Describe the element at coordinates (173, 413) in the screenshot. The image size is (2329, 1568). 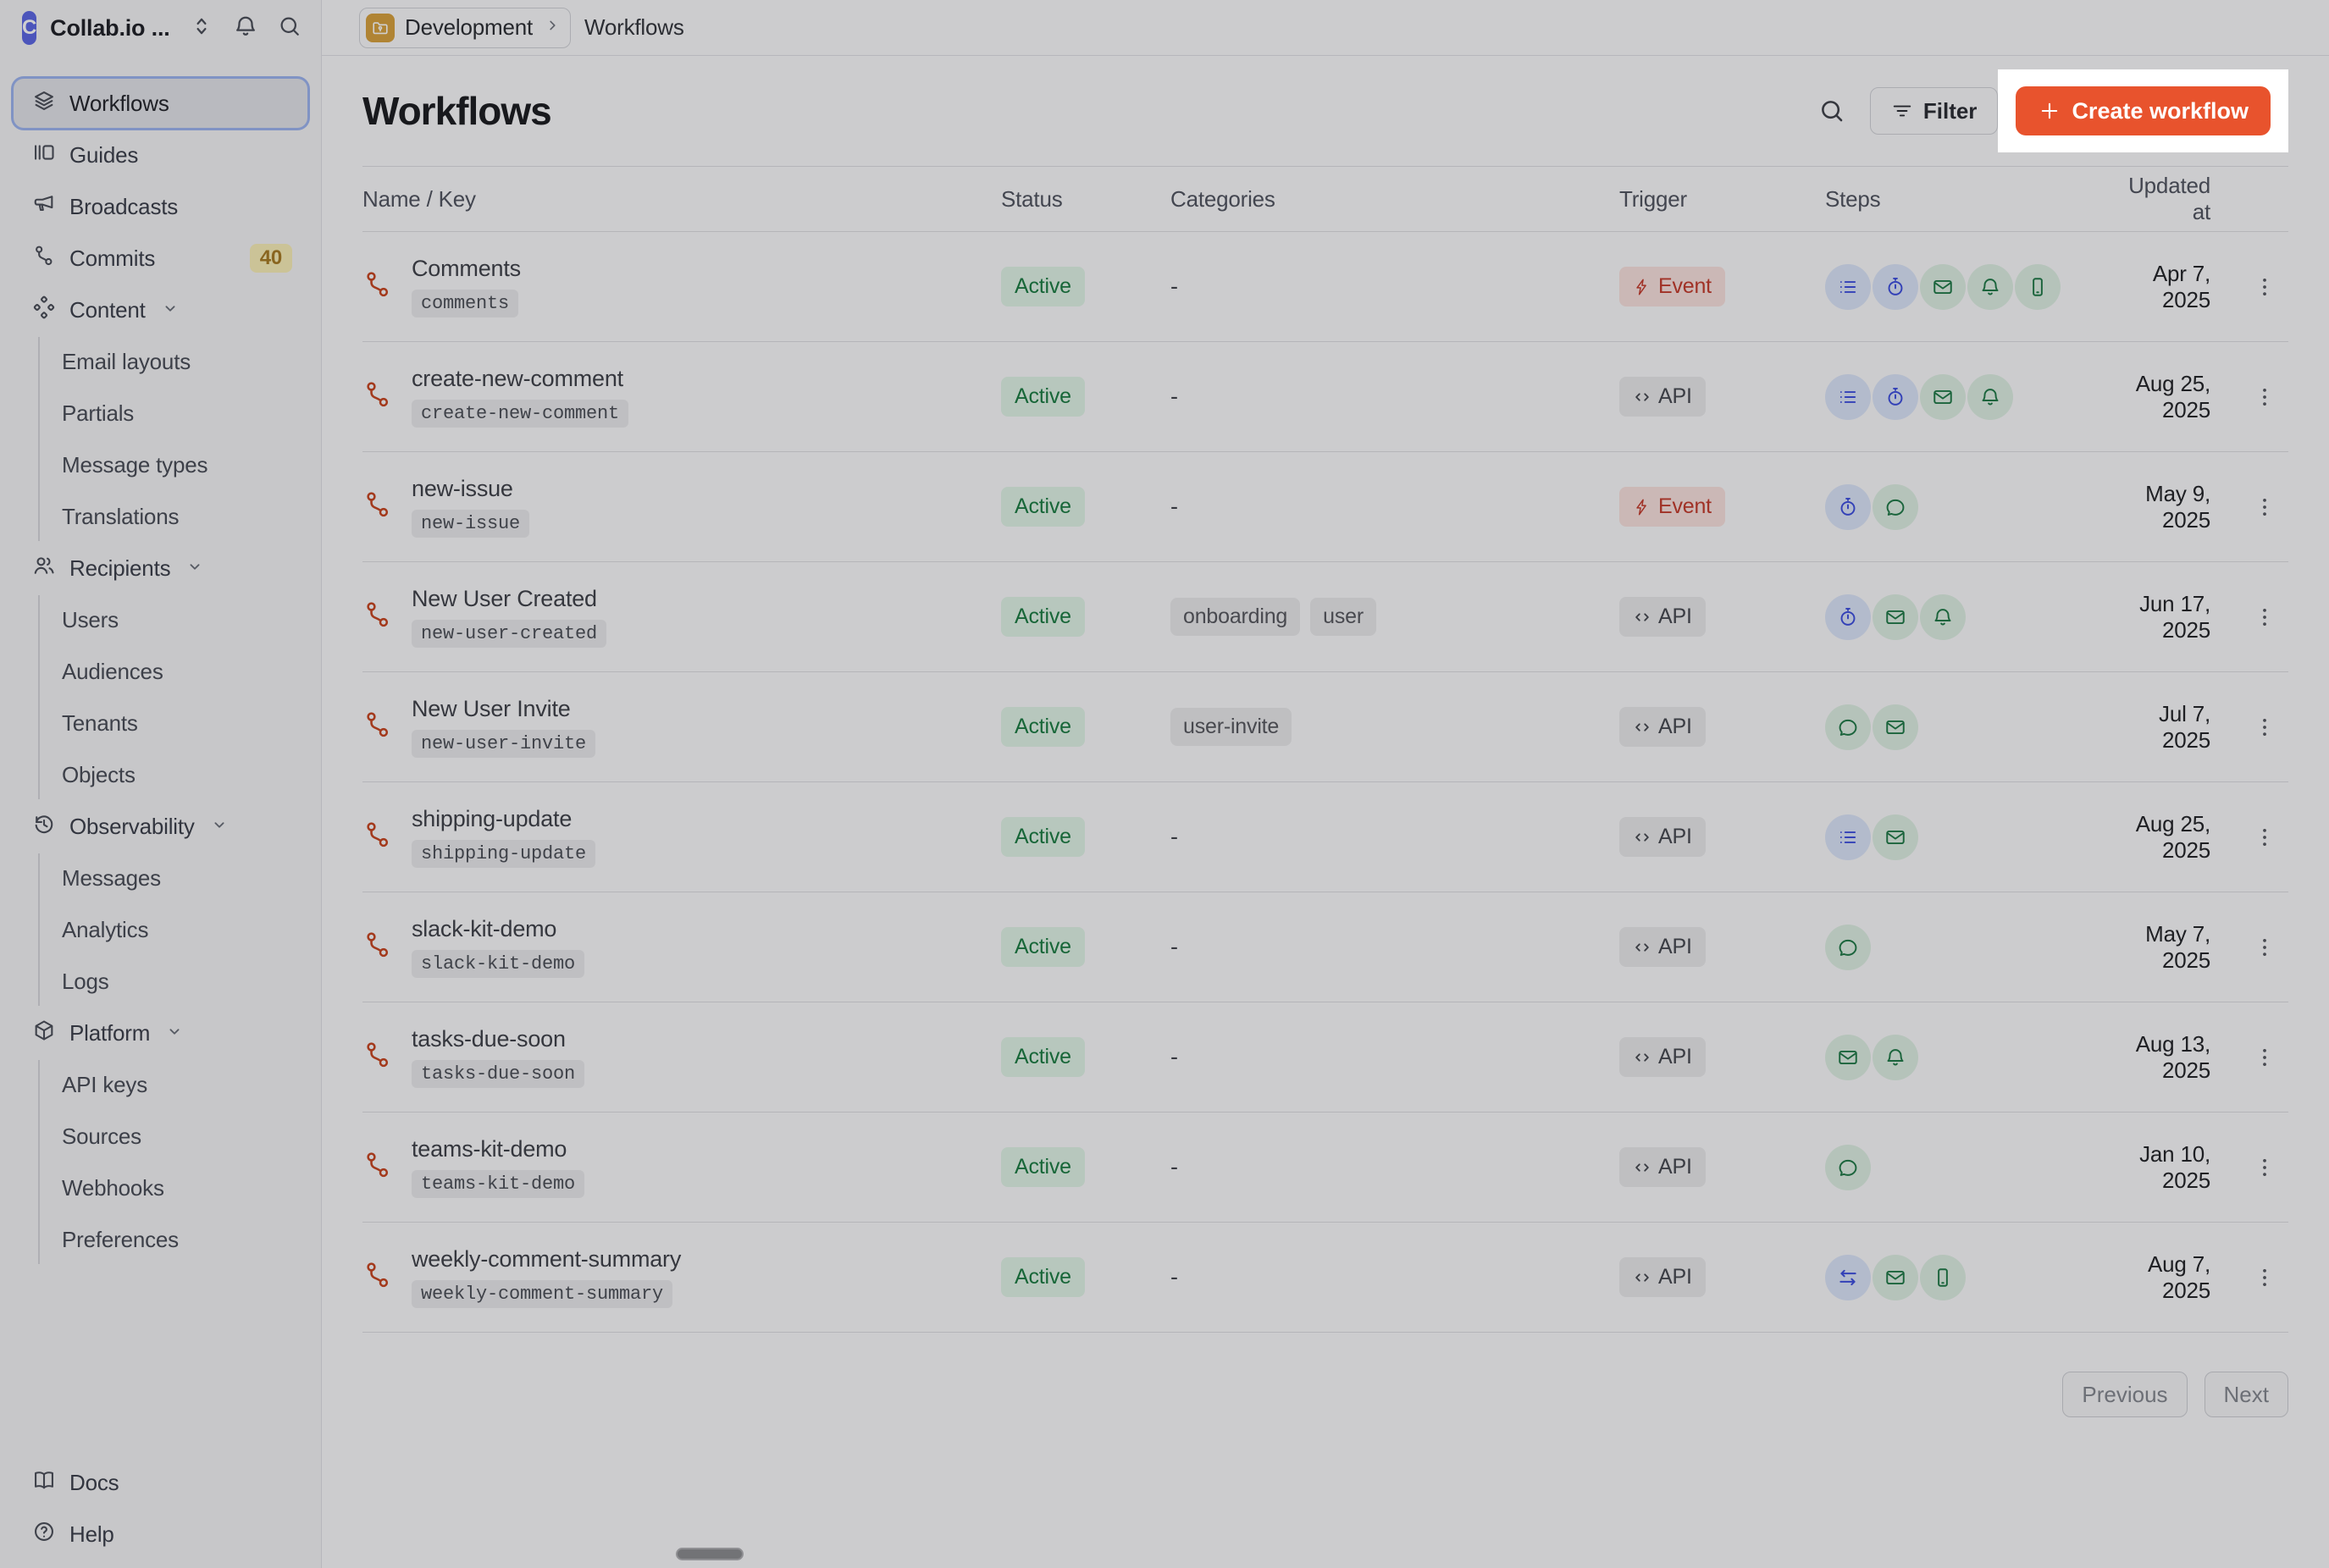
I see `sidebar-subitem-partials: Partials` at that location.